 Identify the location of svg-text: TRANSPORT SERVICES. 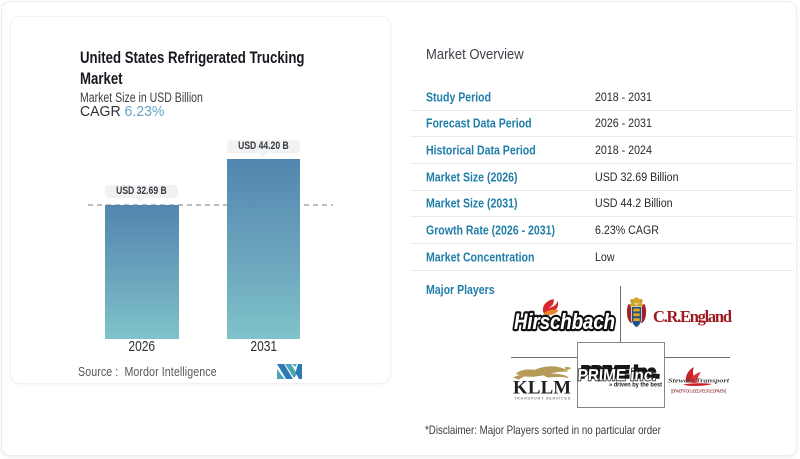
(542, 397).